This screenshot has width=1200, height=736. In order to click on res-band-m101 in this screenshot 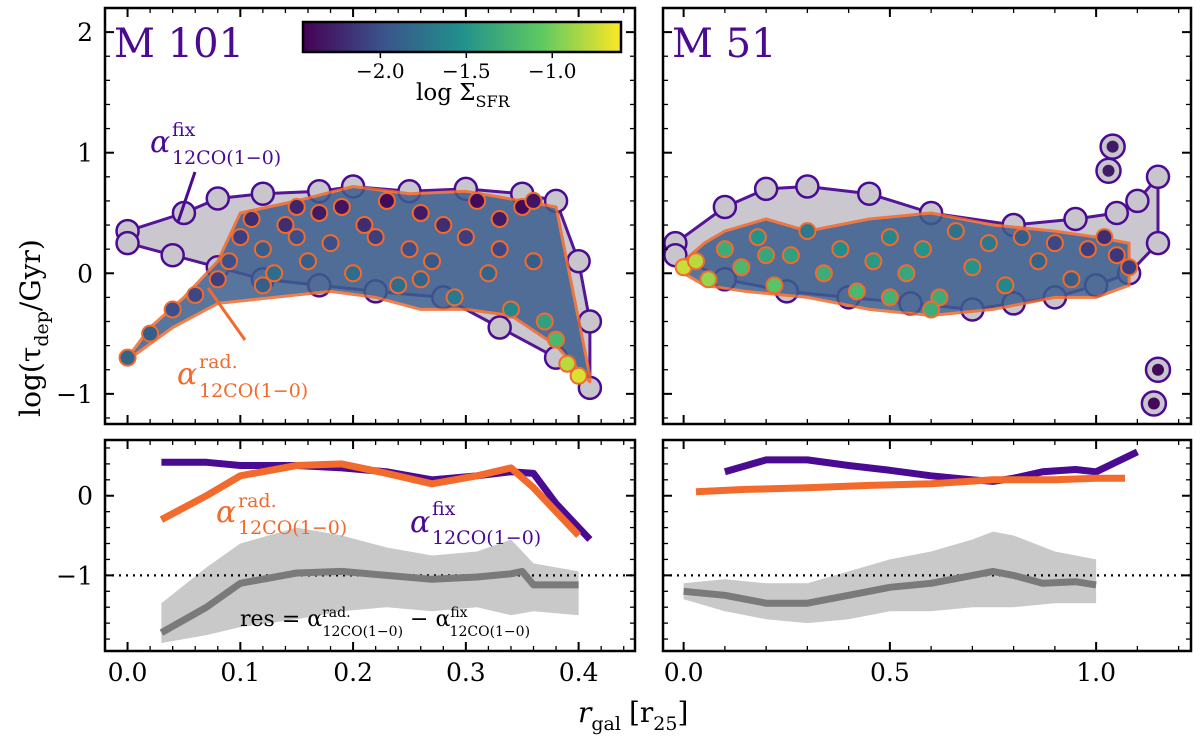, I will do `click(370, 585)`.